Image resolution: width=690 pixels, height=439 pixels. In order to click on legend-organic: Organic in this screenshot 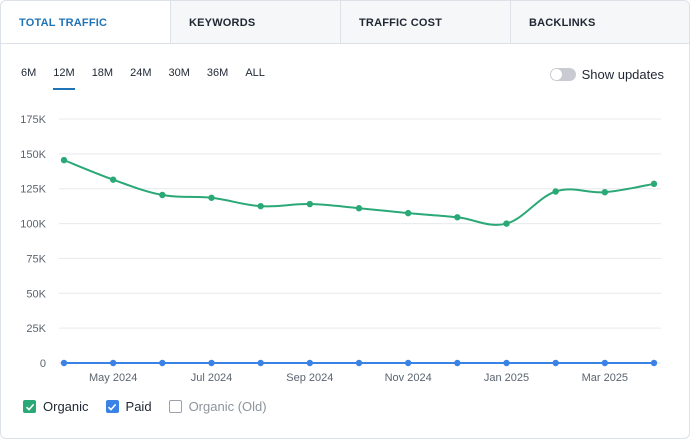, I will do `click(56, 406)`.